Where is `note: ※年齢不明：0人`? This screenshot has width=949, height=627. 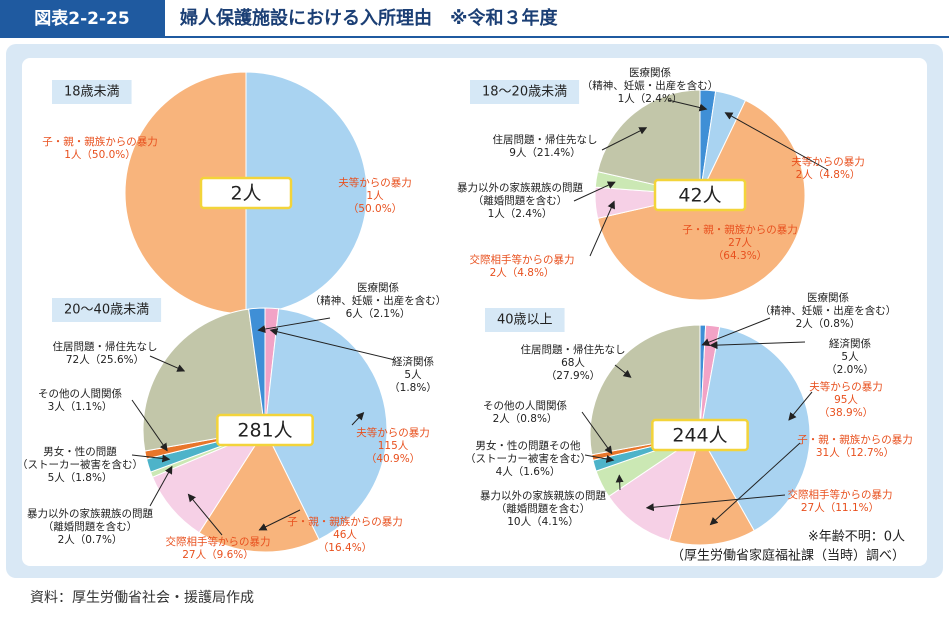 note: ※年齢不明：0人 is located at coordinates (856, 537).